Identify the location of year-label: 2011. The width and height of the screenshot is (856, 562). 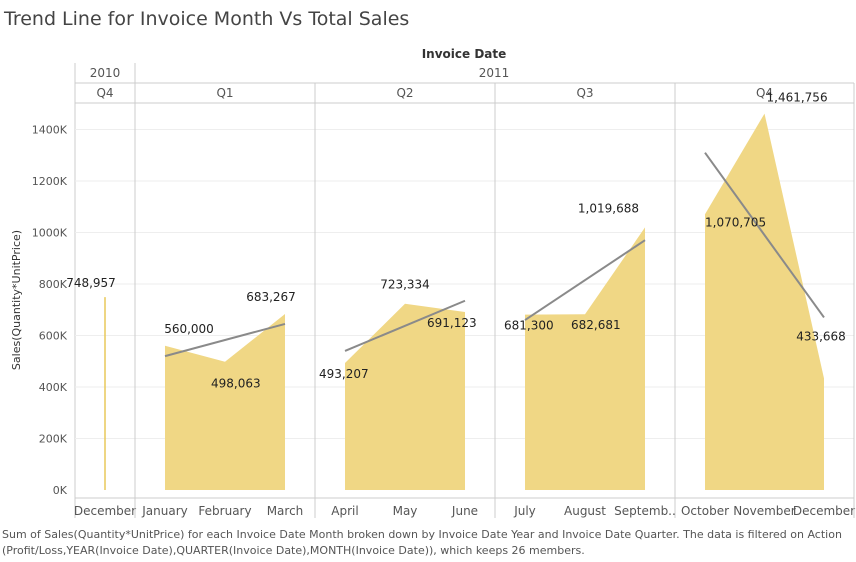
(494, 73).